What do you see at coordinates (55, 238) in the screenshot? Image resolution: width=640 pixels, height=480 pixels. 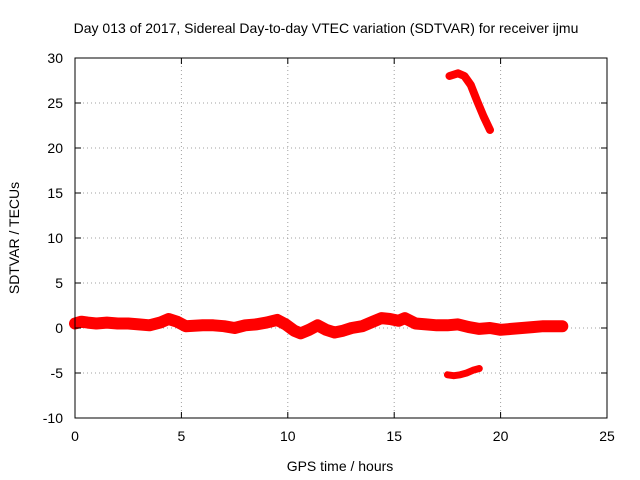 I see `y-tick-label: 10` at bounding box center [55, 238].